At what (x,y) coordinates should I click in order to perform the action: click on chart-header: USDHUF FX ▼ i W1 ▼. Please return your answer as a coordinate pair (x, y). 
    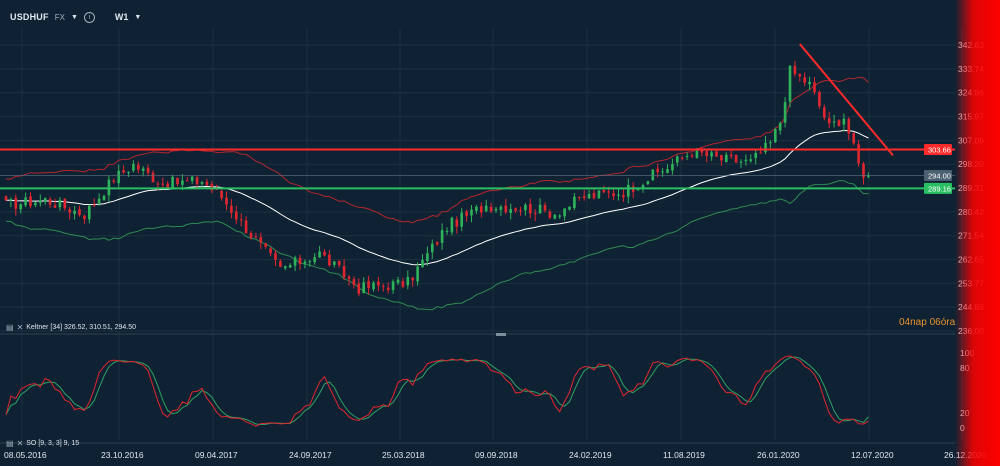
    Looking at the image, I should click on (75, 17).